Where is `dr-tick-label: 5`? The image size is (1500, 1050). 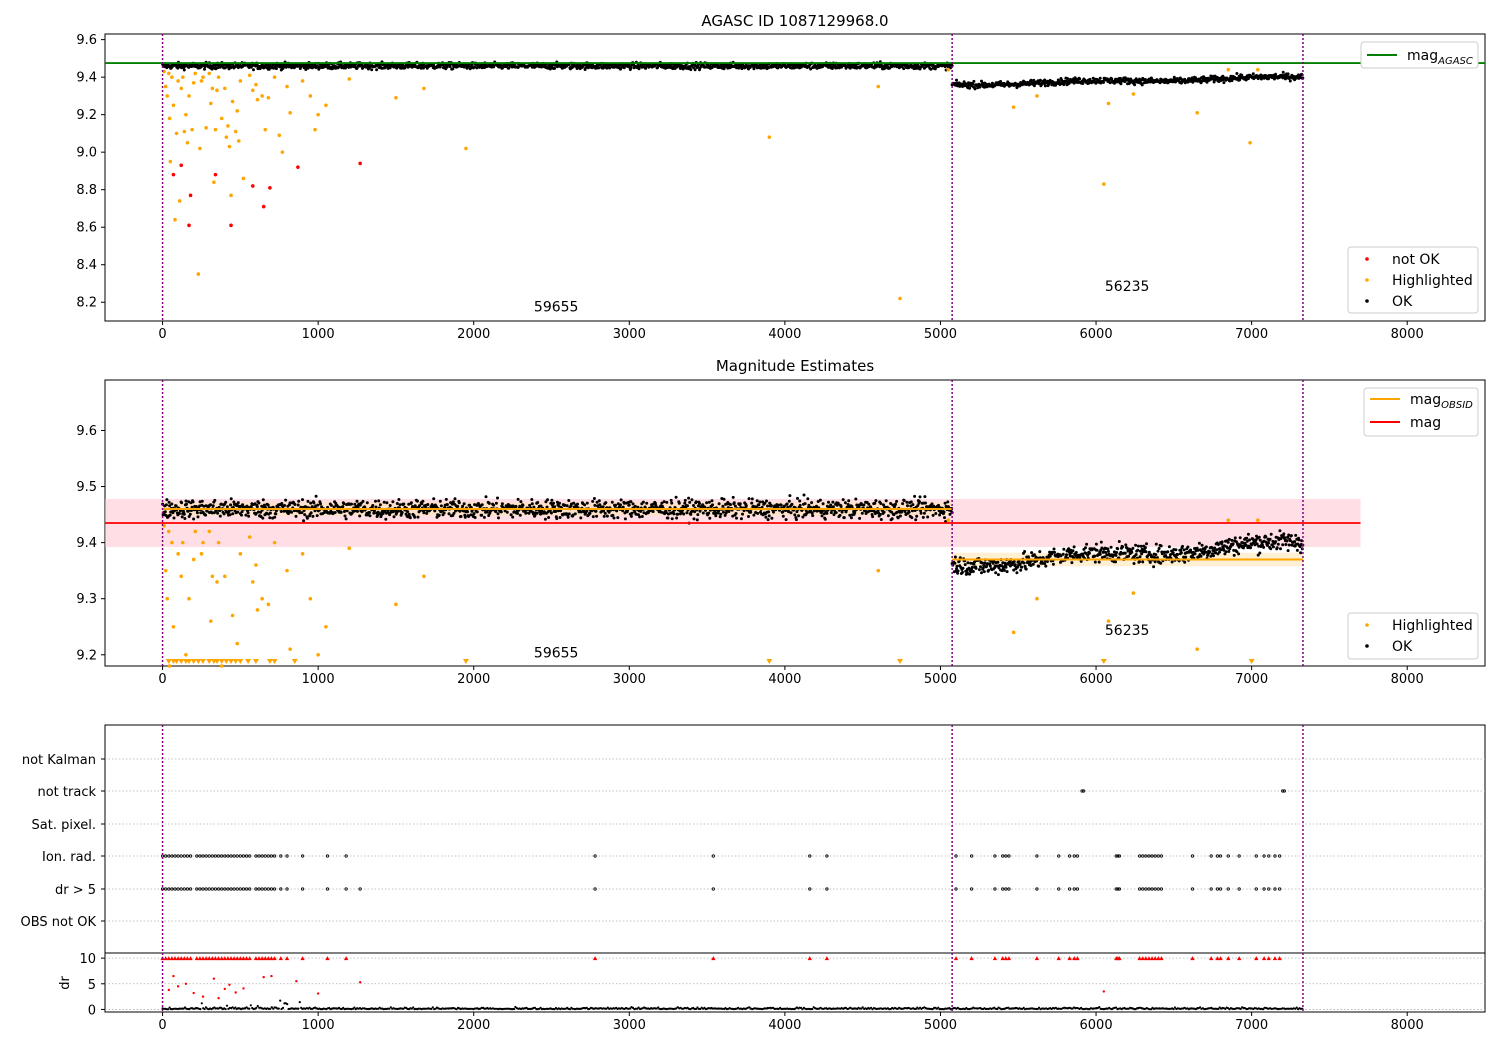
dr-tick-label: 5 is located at coordinates (92, 985).